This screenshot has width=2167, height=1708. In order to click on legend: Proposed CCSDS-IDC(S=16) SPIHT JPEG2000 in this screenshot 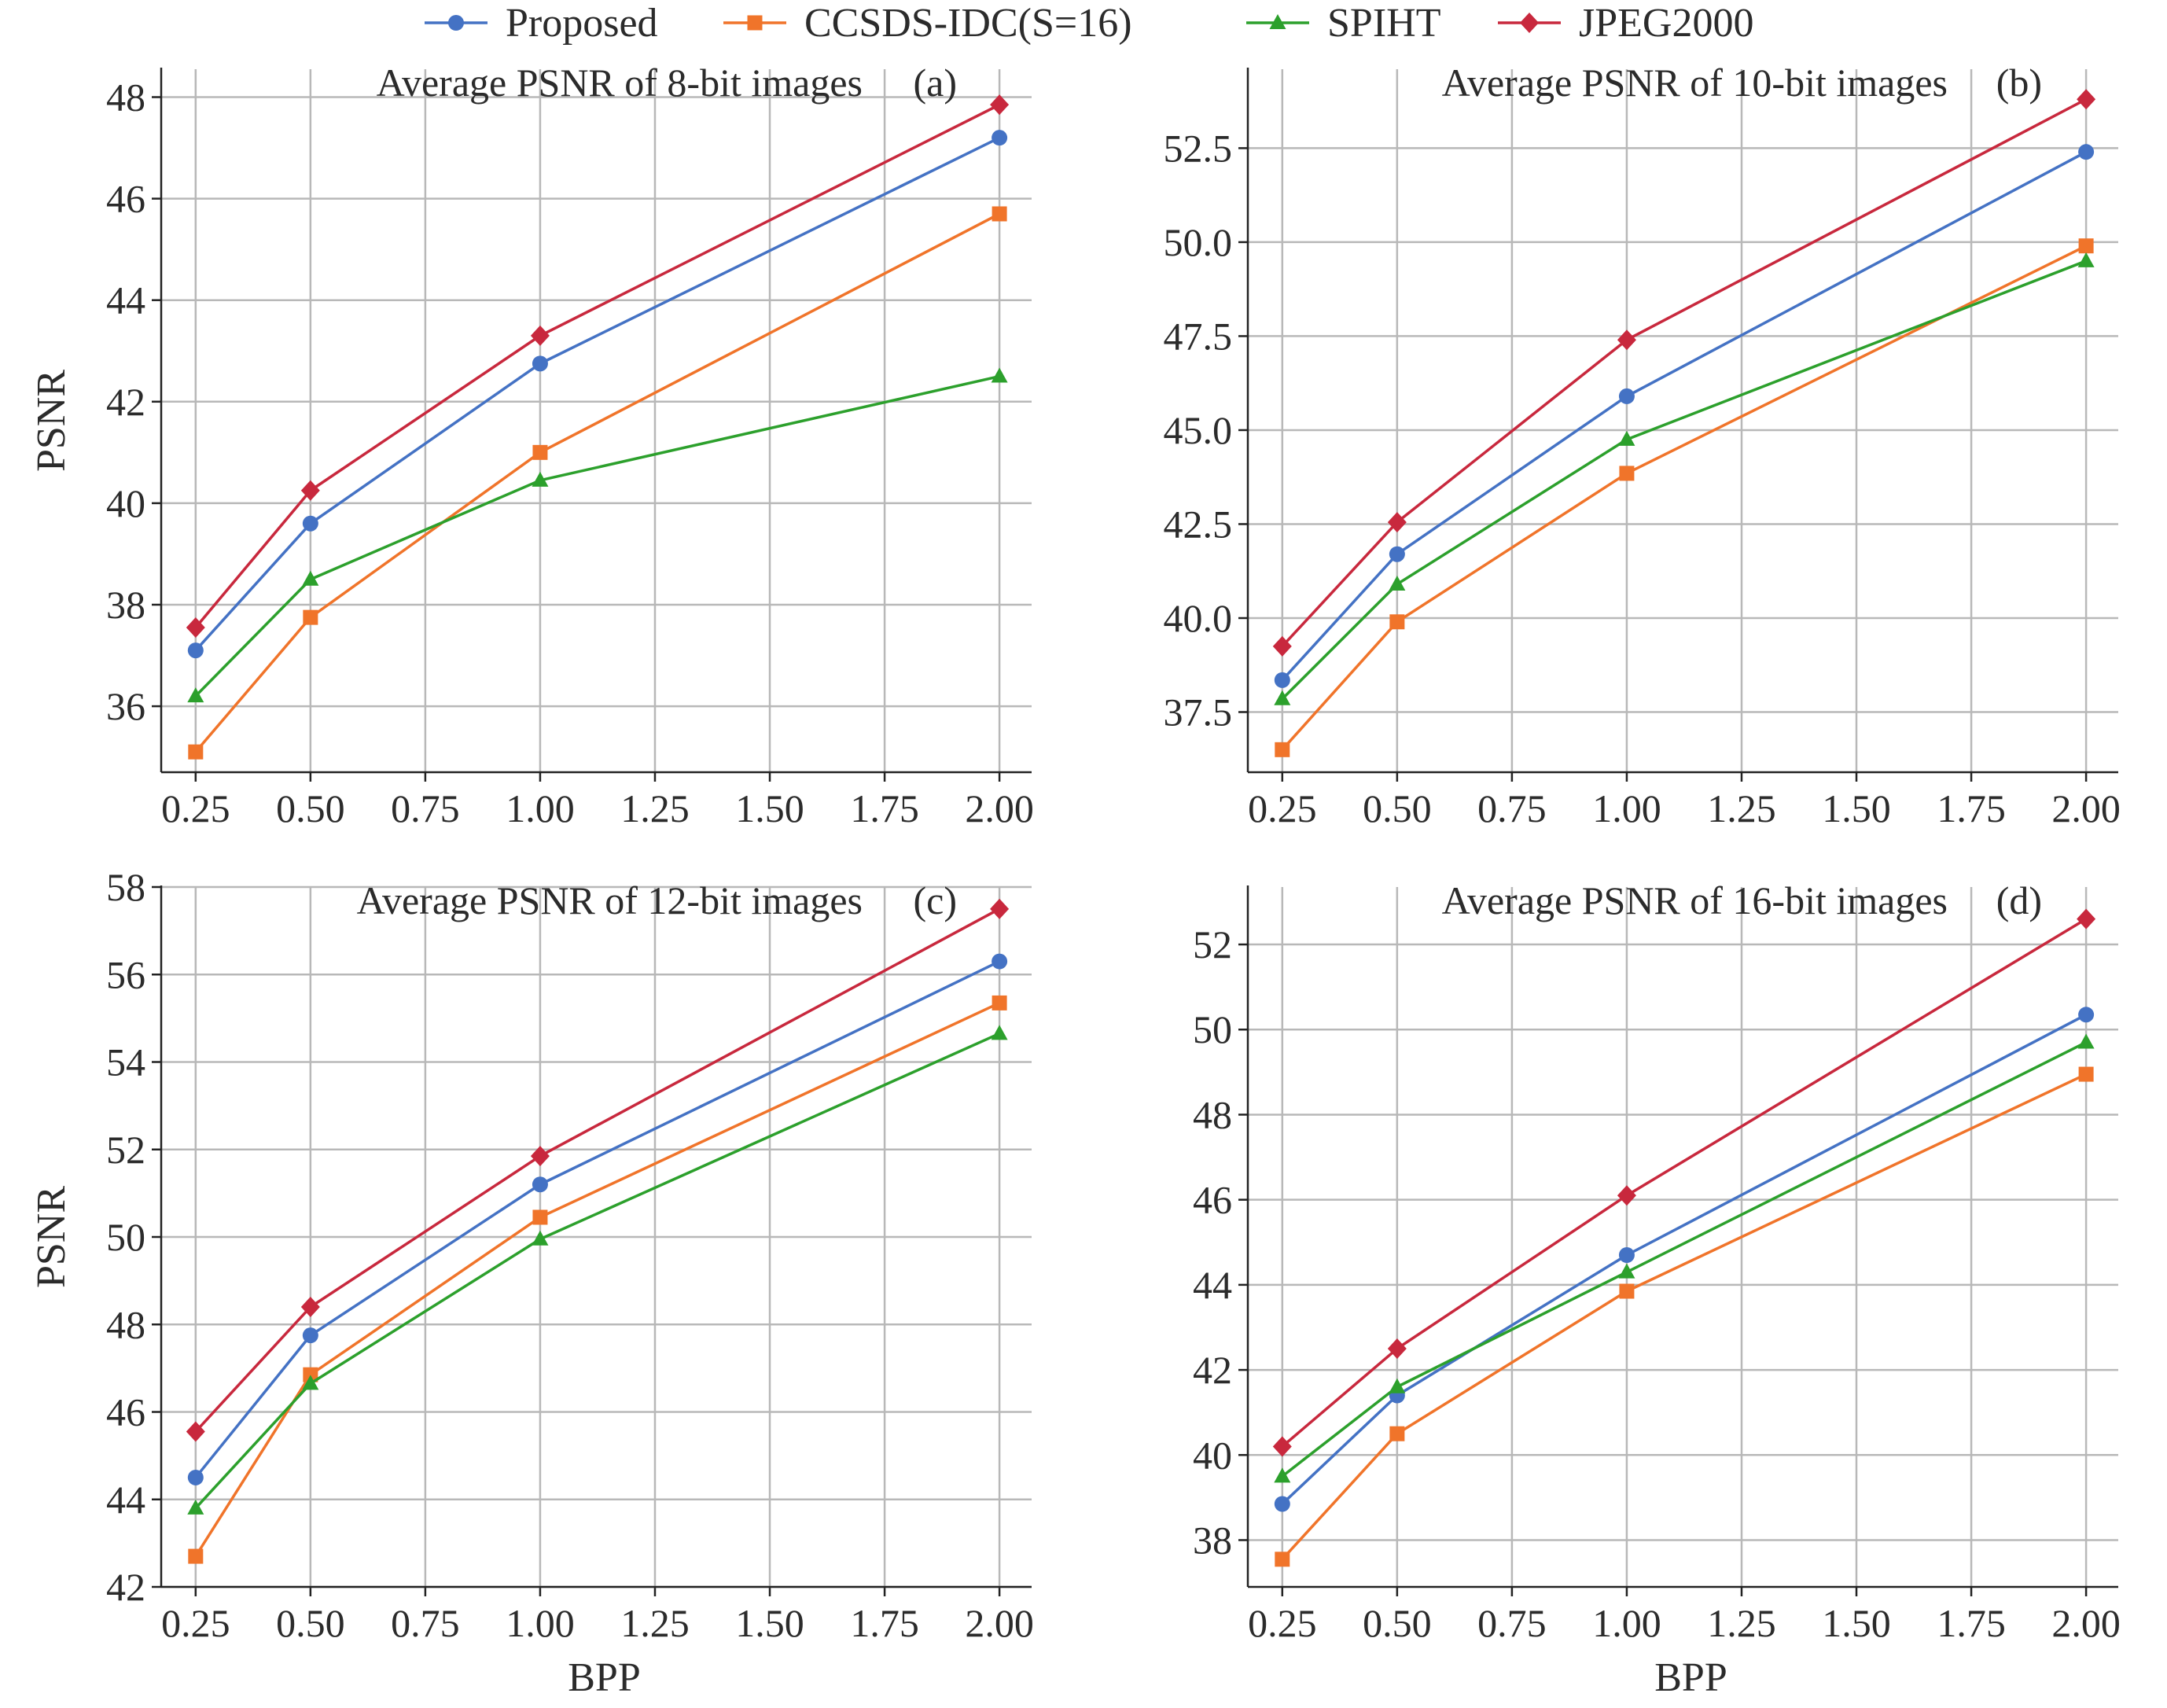, I will do `click(1089, 23)`.